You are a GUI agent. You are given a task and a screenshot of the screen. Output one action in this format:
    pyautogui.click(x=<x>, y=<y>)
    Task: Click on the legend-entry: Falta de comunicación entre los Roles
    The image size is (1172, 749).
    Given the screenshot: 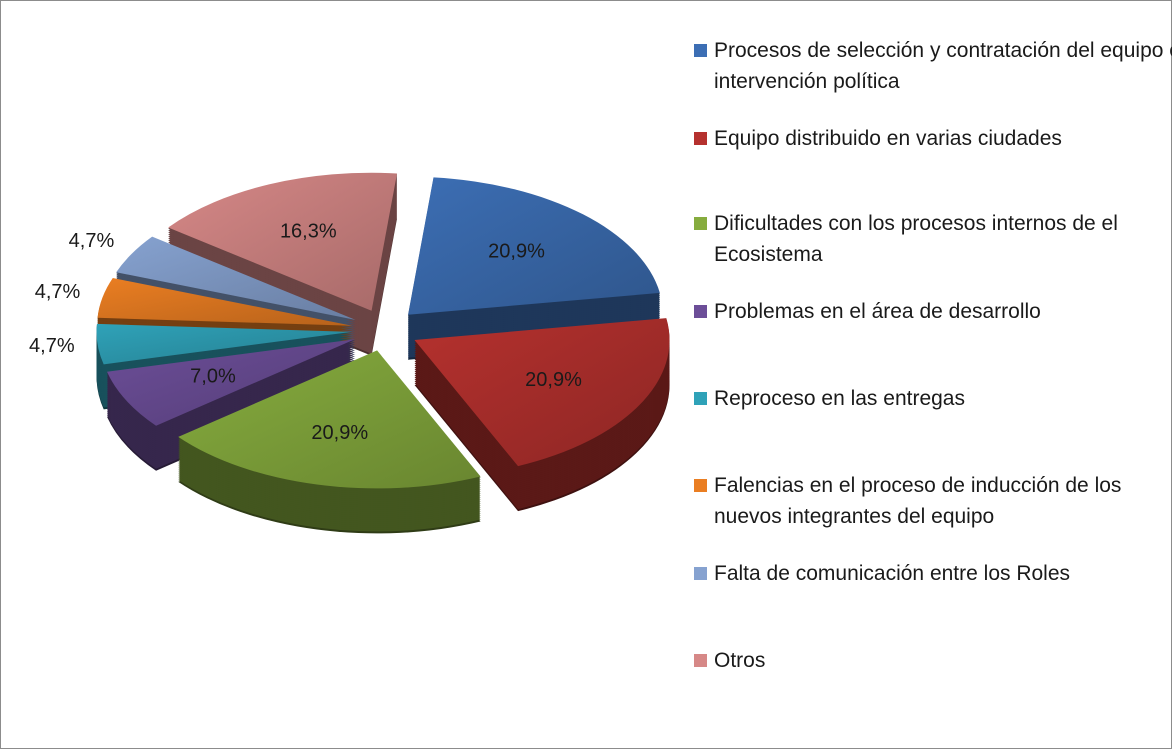 What is the action you would take?
    pyautogui.click(x=932, y=573)
    